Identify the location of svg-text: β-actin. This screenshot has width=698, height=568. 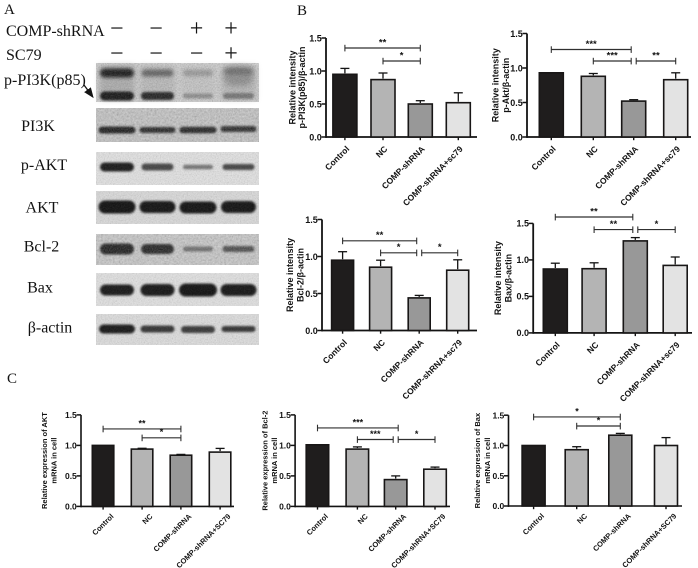
(50, 328).